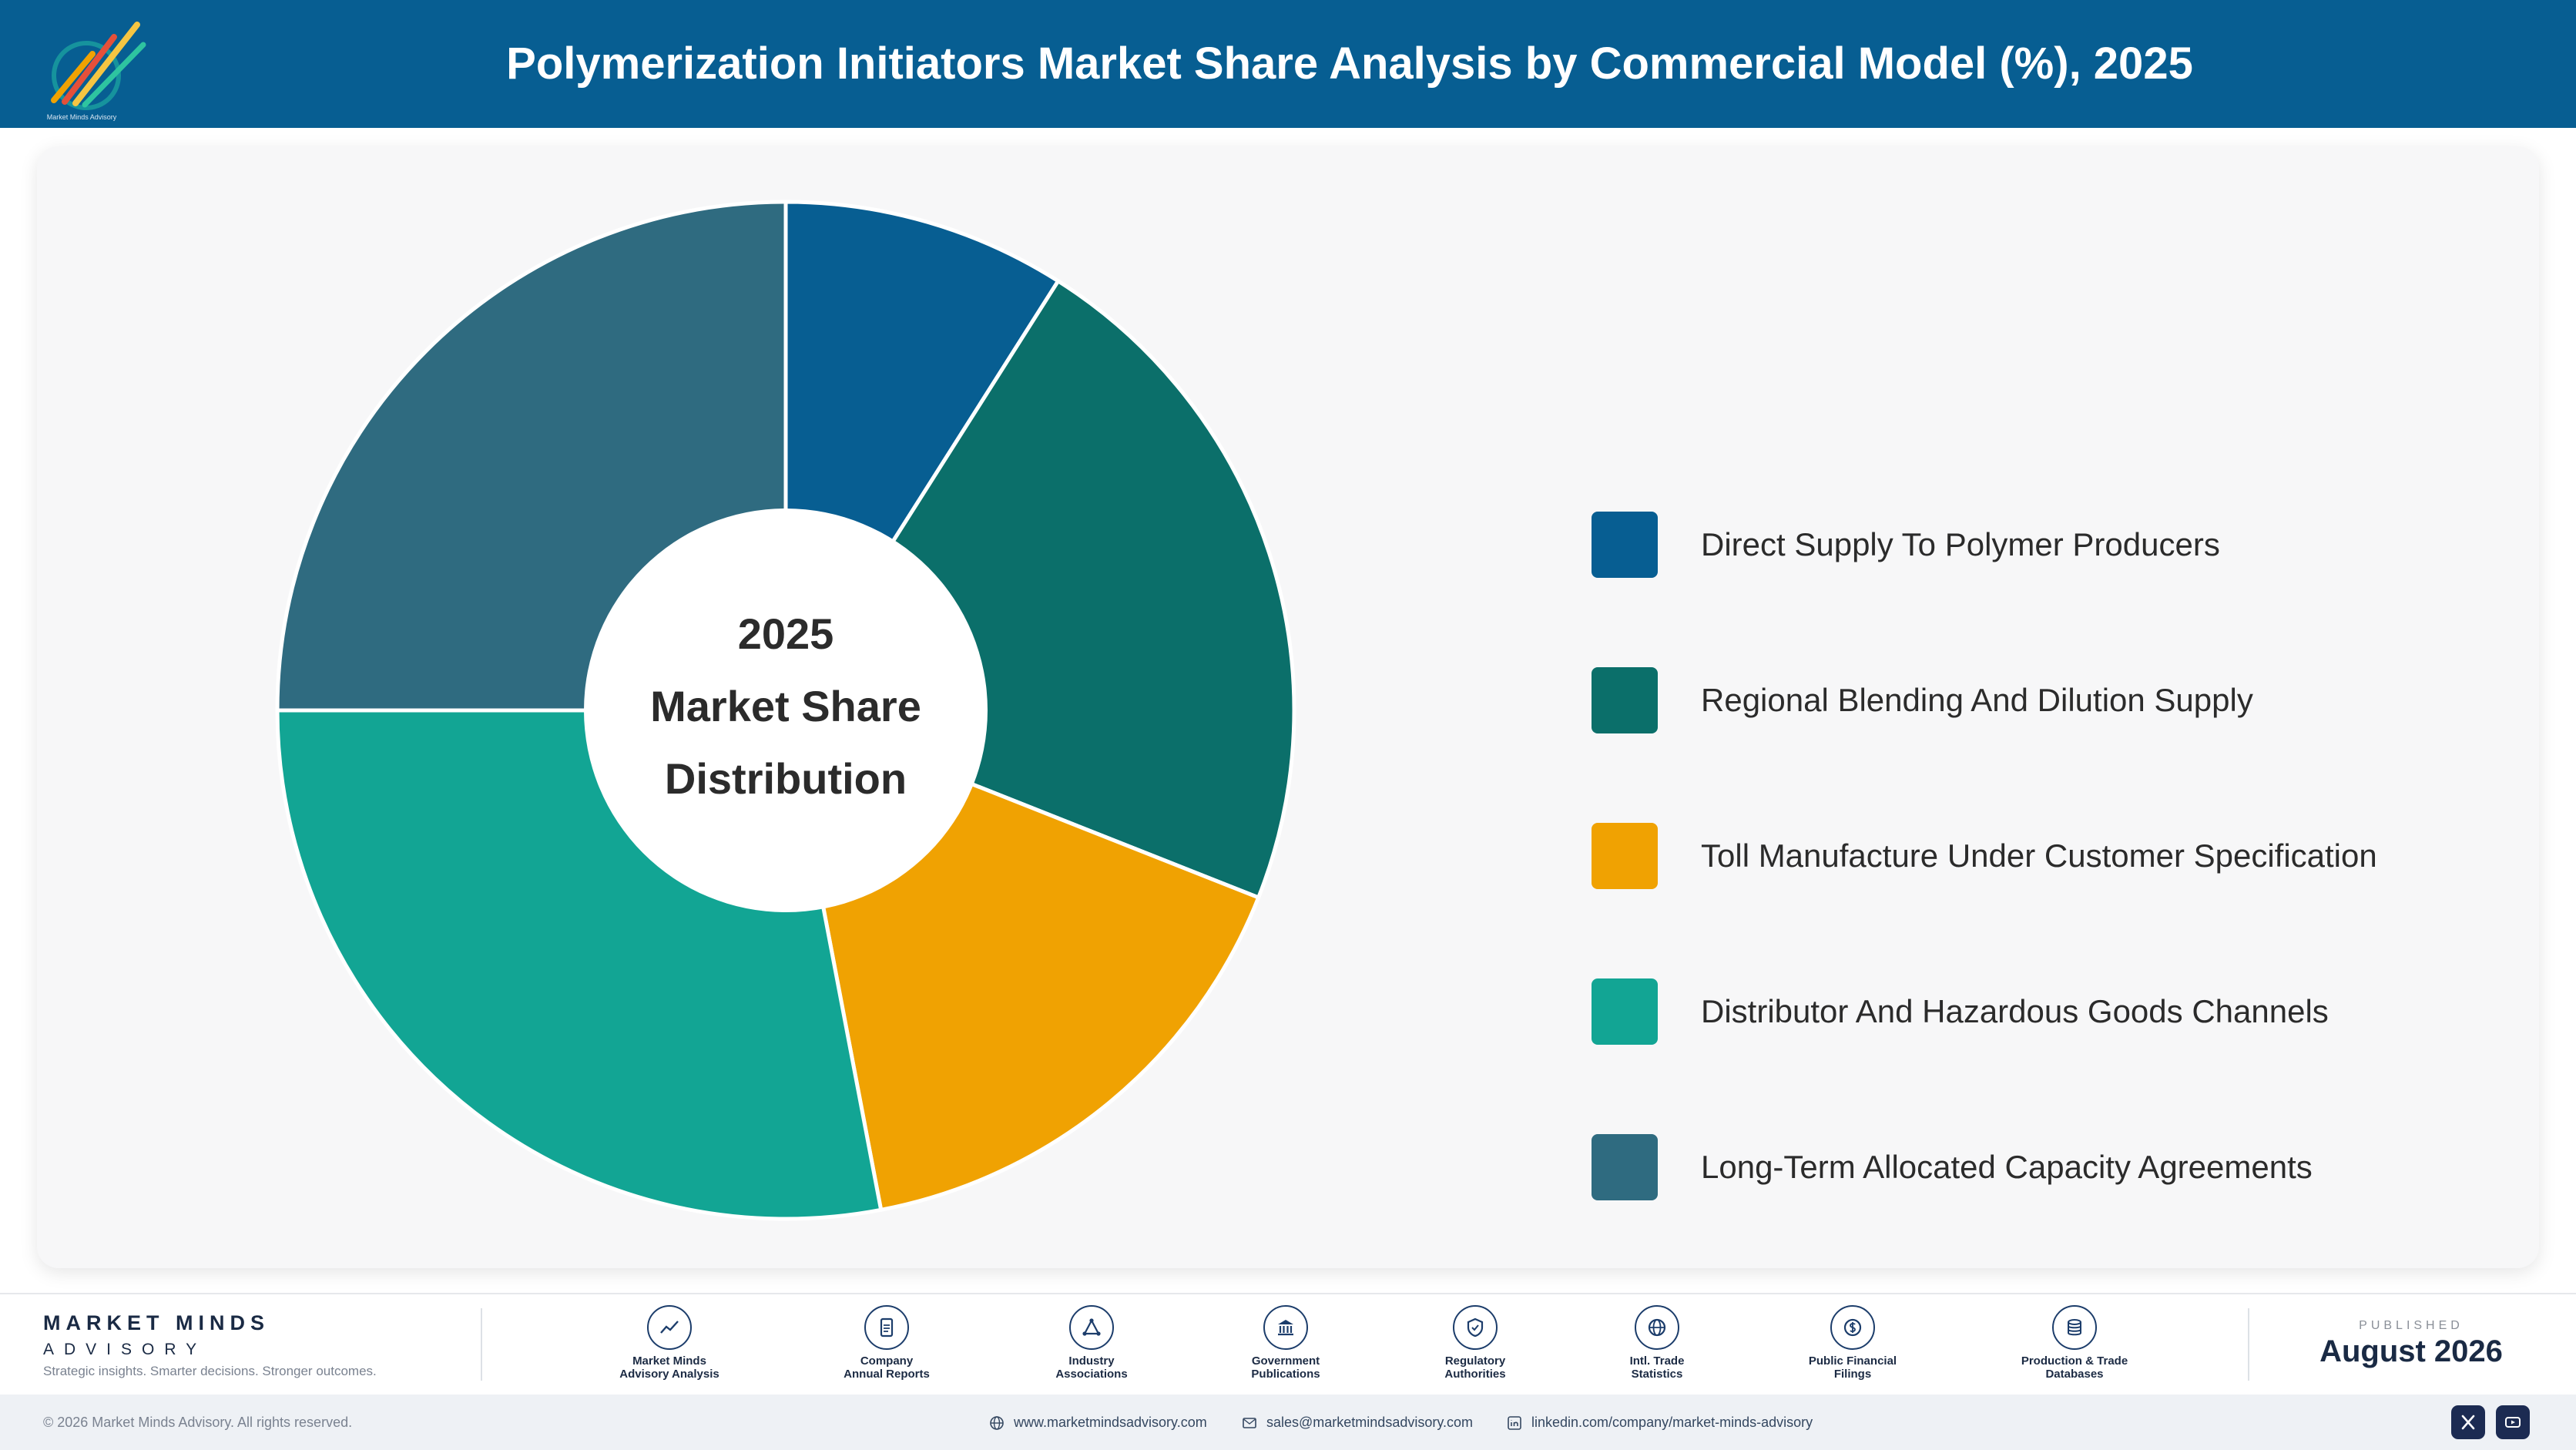  I want to click on source-production-databases: Production & Trade Databases, so click(2074, 1343).